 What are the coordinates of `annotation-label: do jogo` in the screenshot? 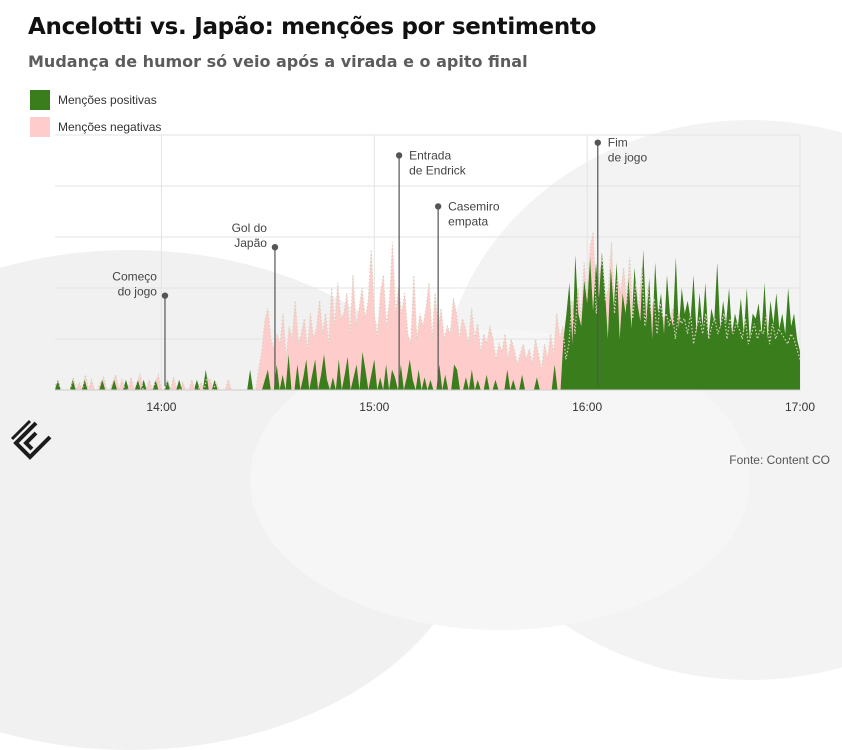 It's located at (138, 292).